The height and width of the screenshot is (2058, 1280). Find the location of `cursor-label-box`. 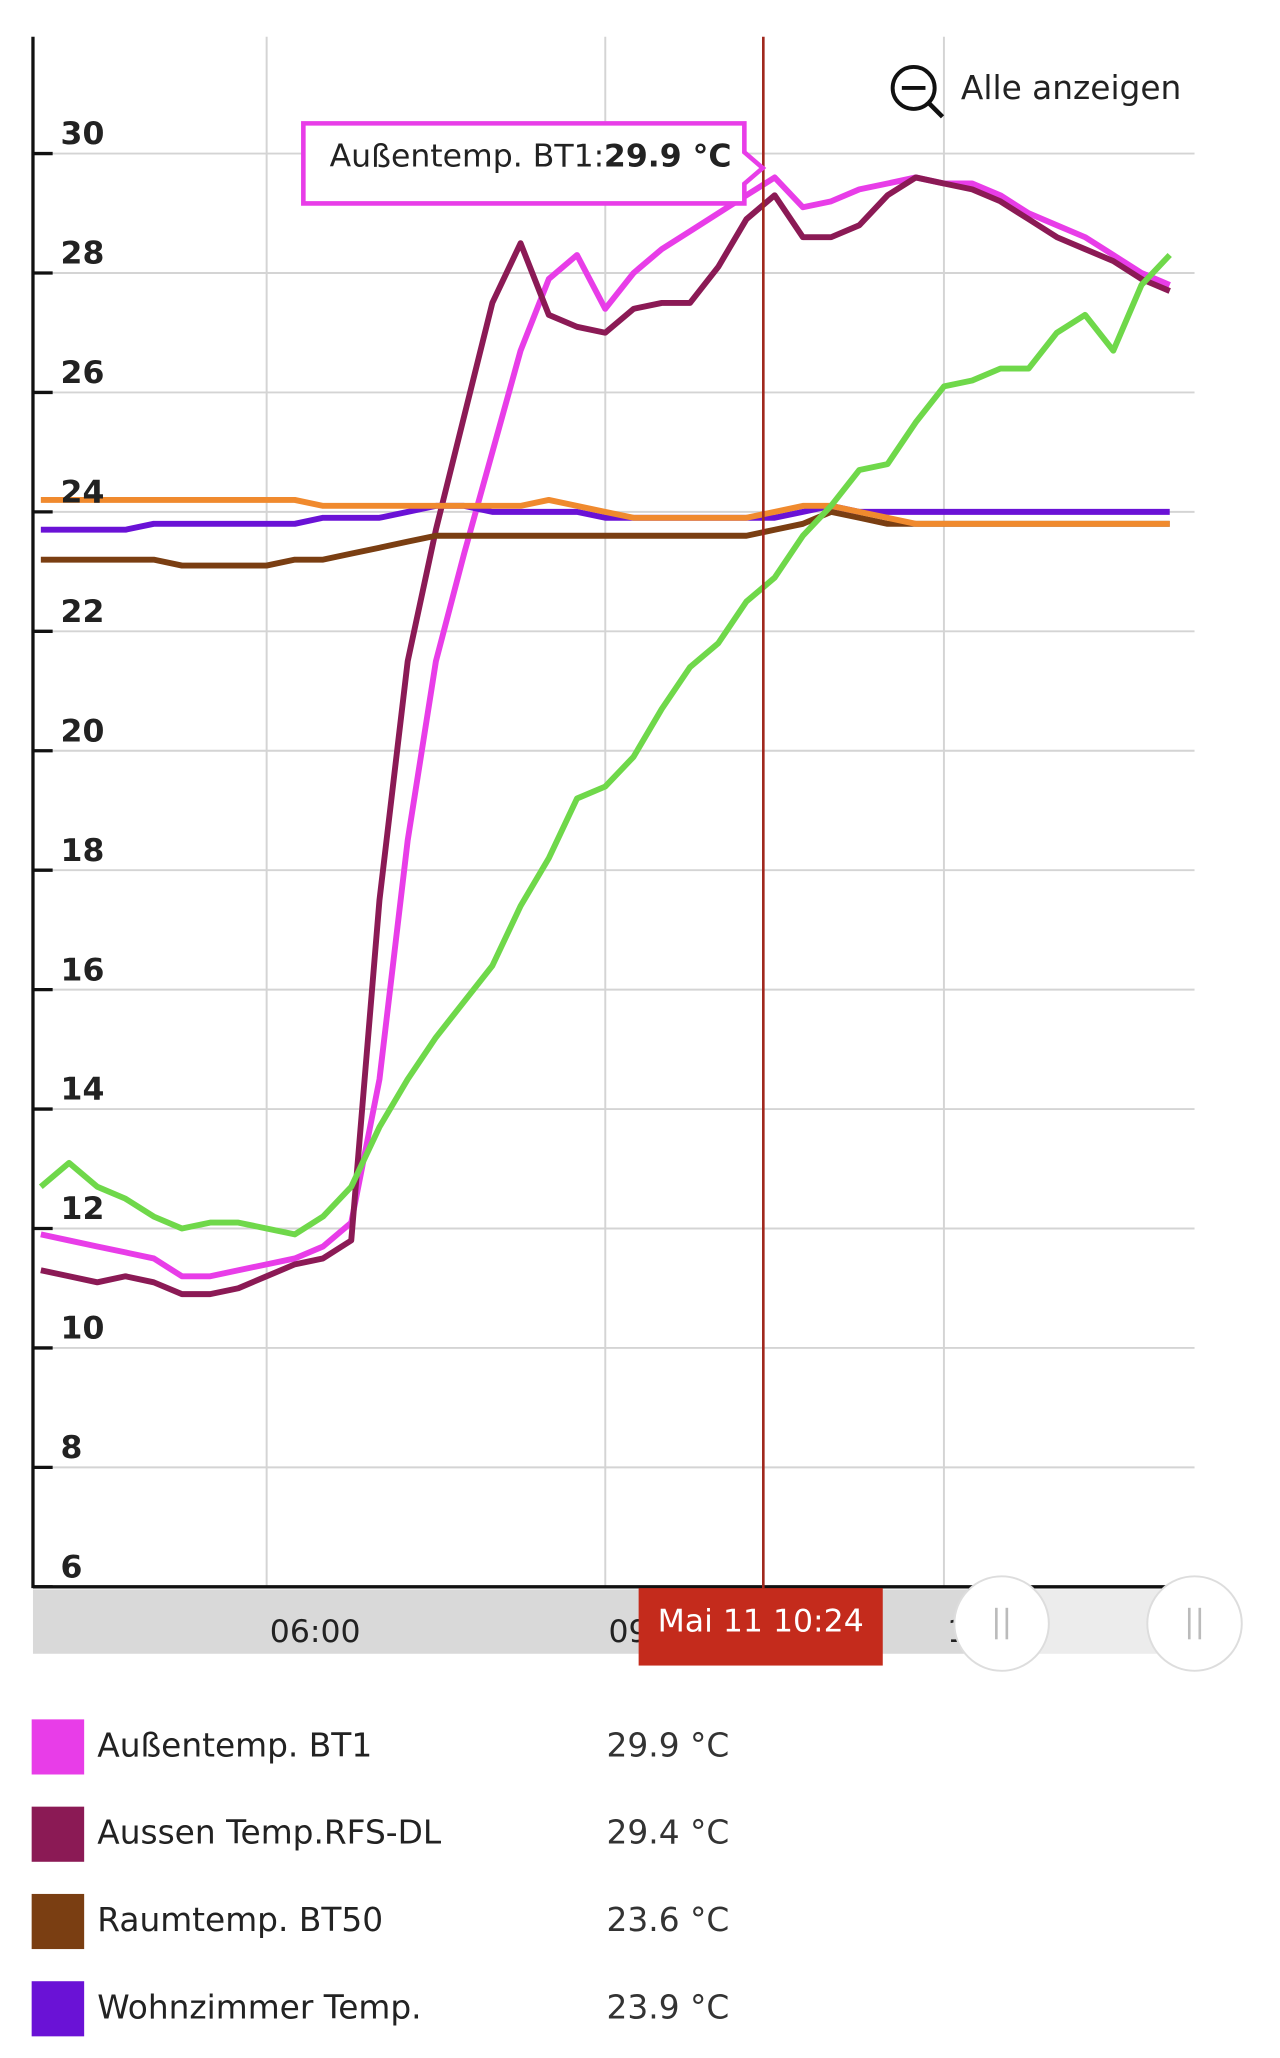

cursor-label-box is located at coordinates (760, 1627).